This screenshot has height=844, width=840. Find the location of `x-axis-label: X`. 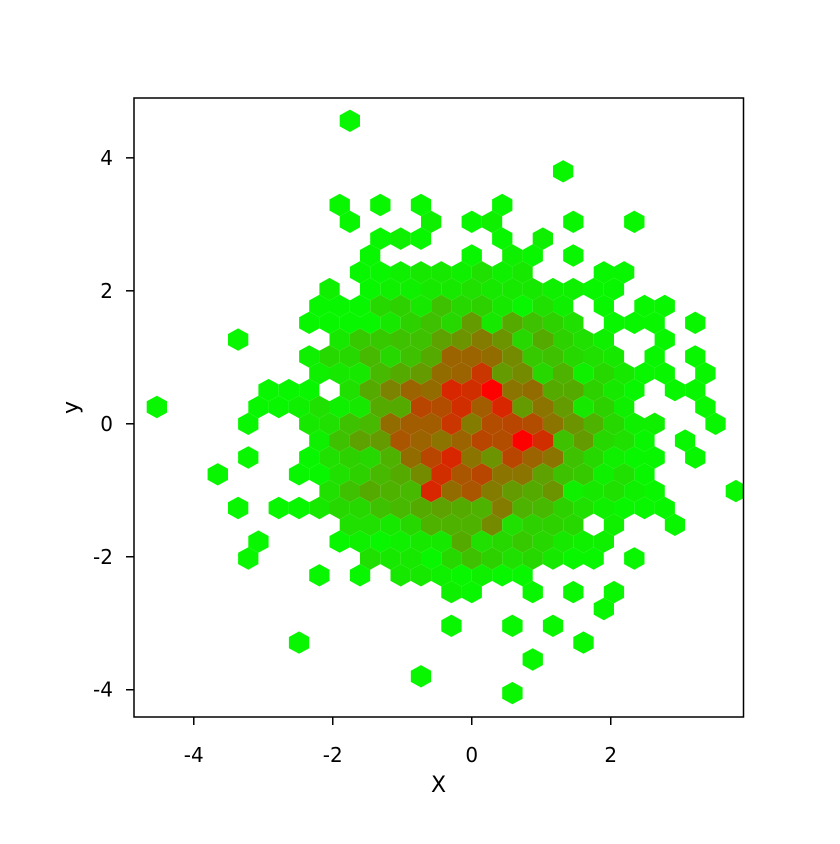

x-axis-label: X is located at coordinates (438, 785).